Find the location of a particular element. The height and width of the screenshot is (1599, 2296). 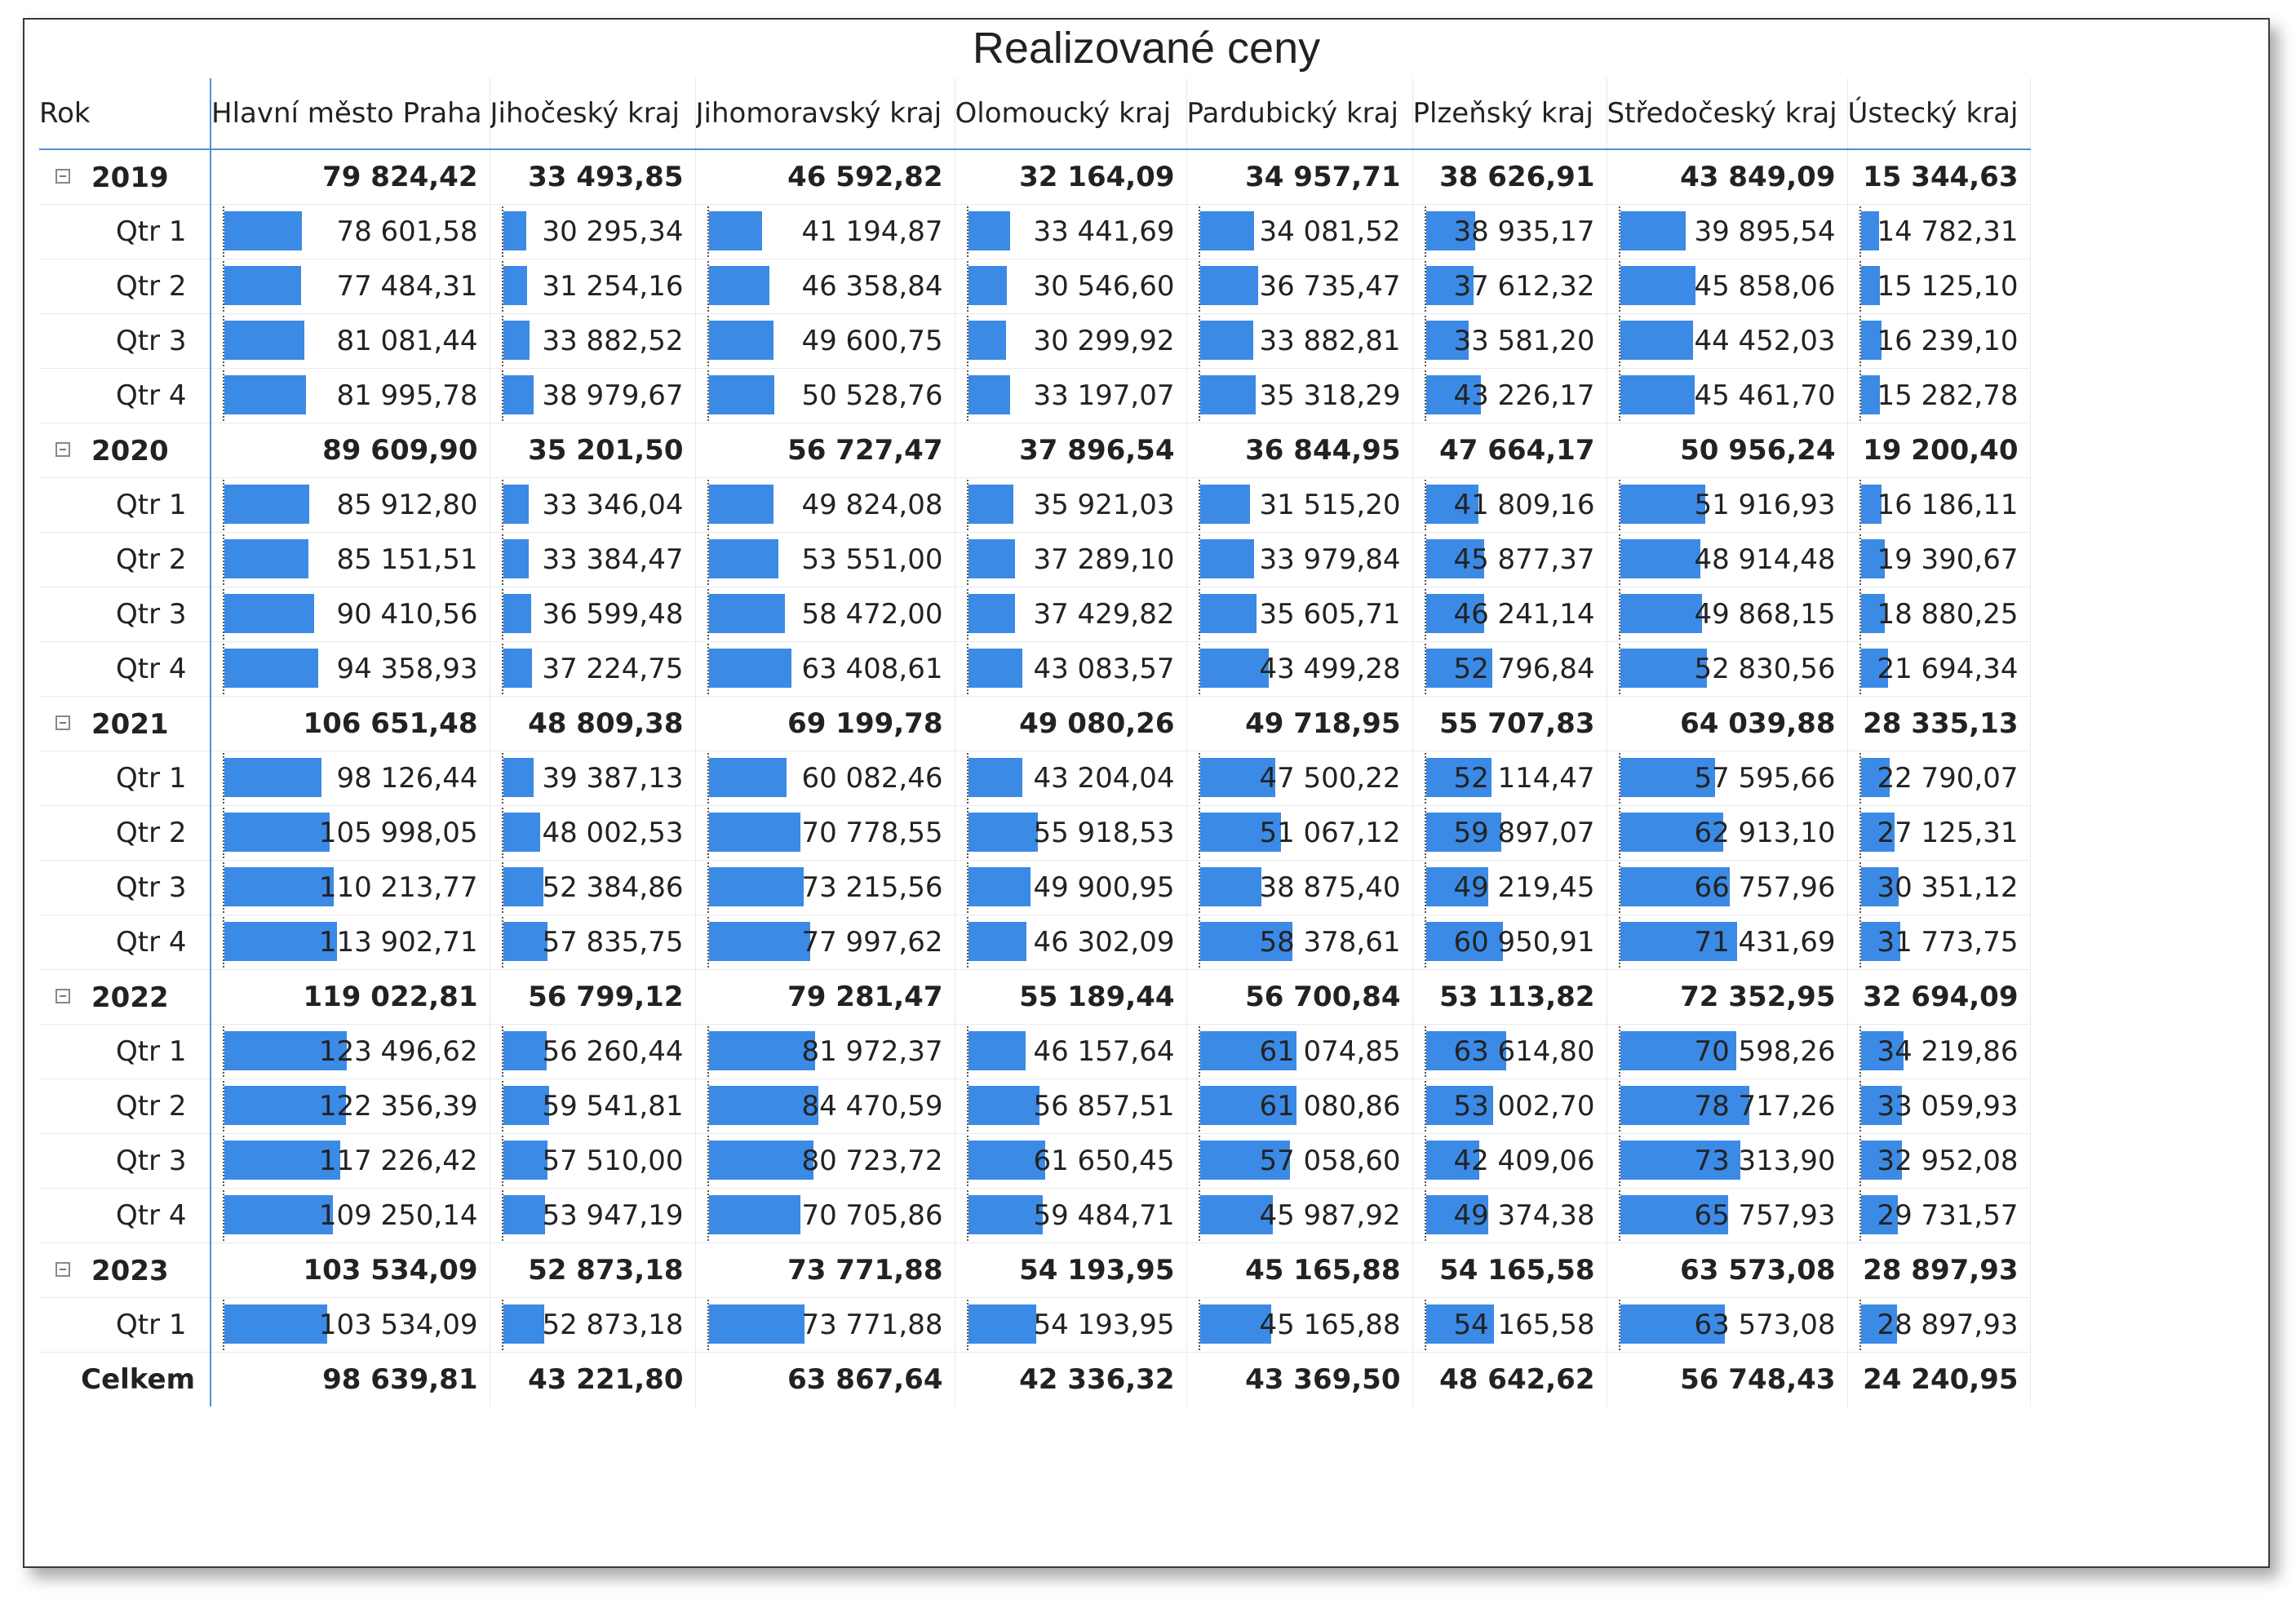

cell-value: 45 858,06 is located at coordinates (1765, 286).